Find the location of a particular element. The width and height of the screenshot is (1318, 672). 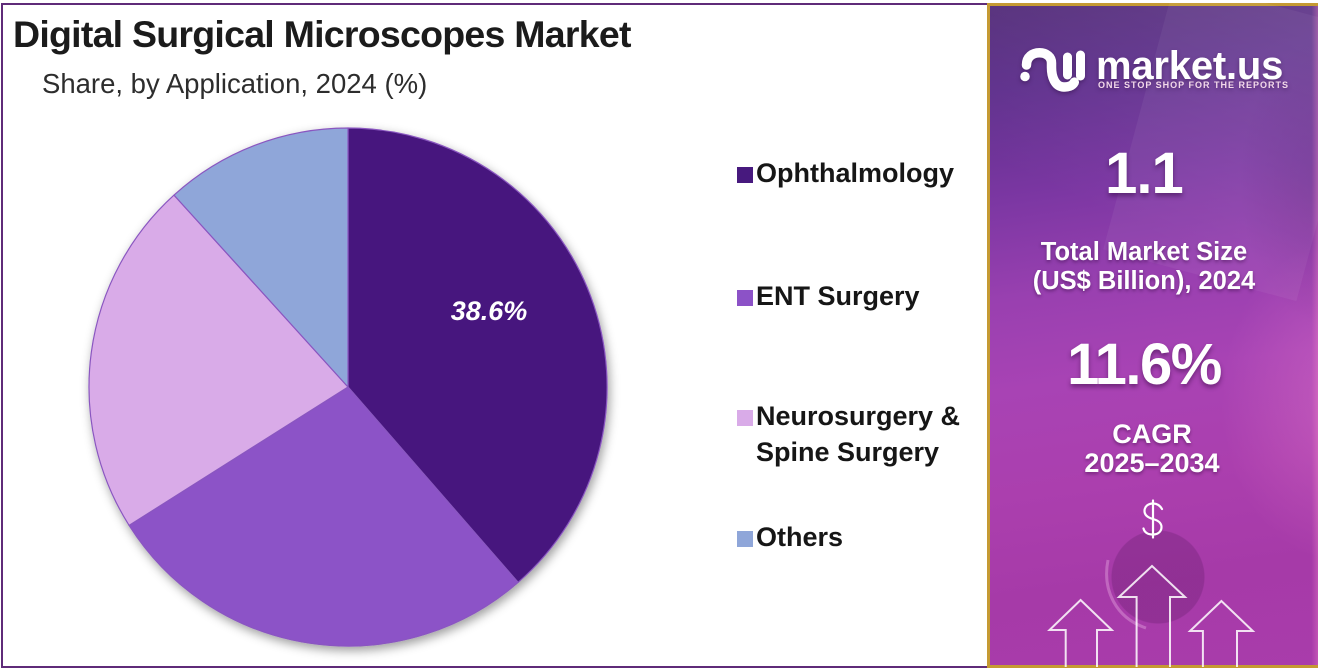

svg-text: ONE STOP SHOP FOR THE REPORTS is located at coordinates (1193, 85).